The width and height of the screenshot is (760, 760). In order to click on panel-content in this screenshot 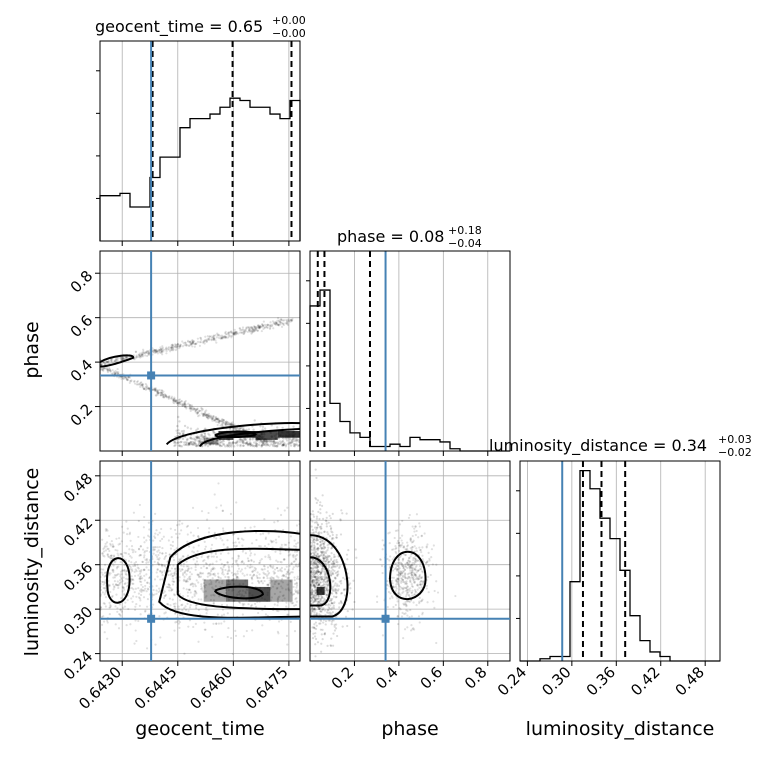, I will do `click(383, 563)`.